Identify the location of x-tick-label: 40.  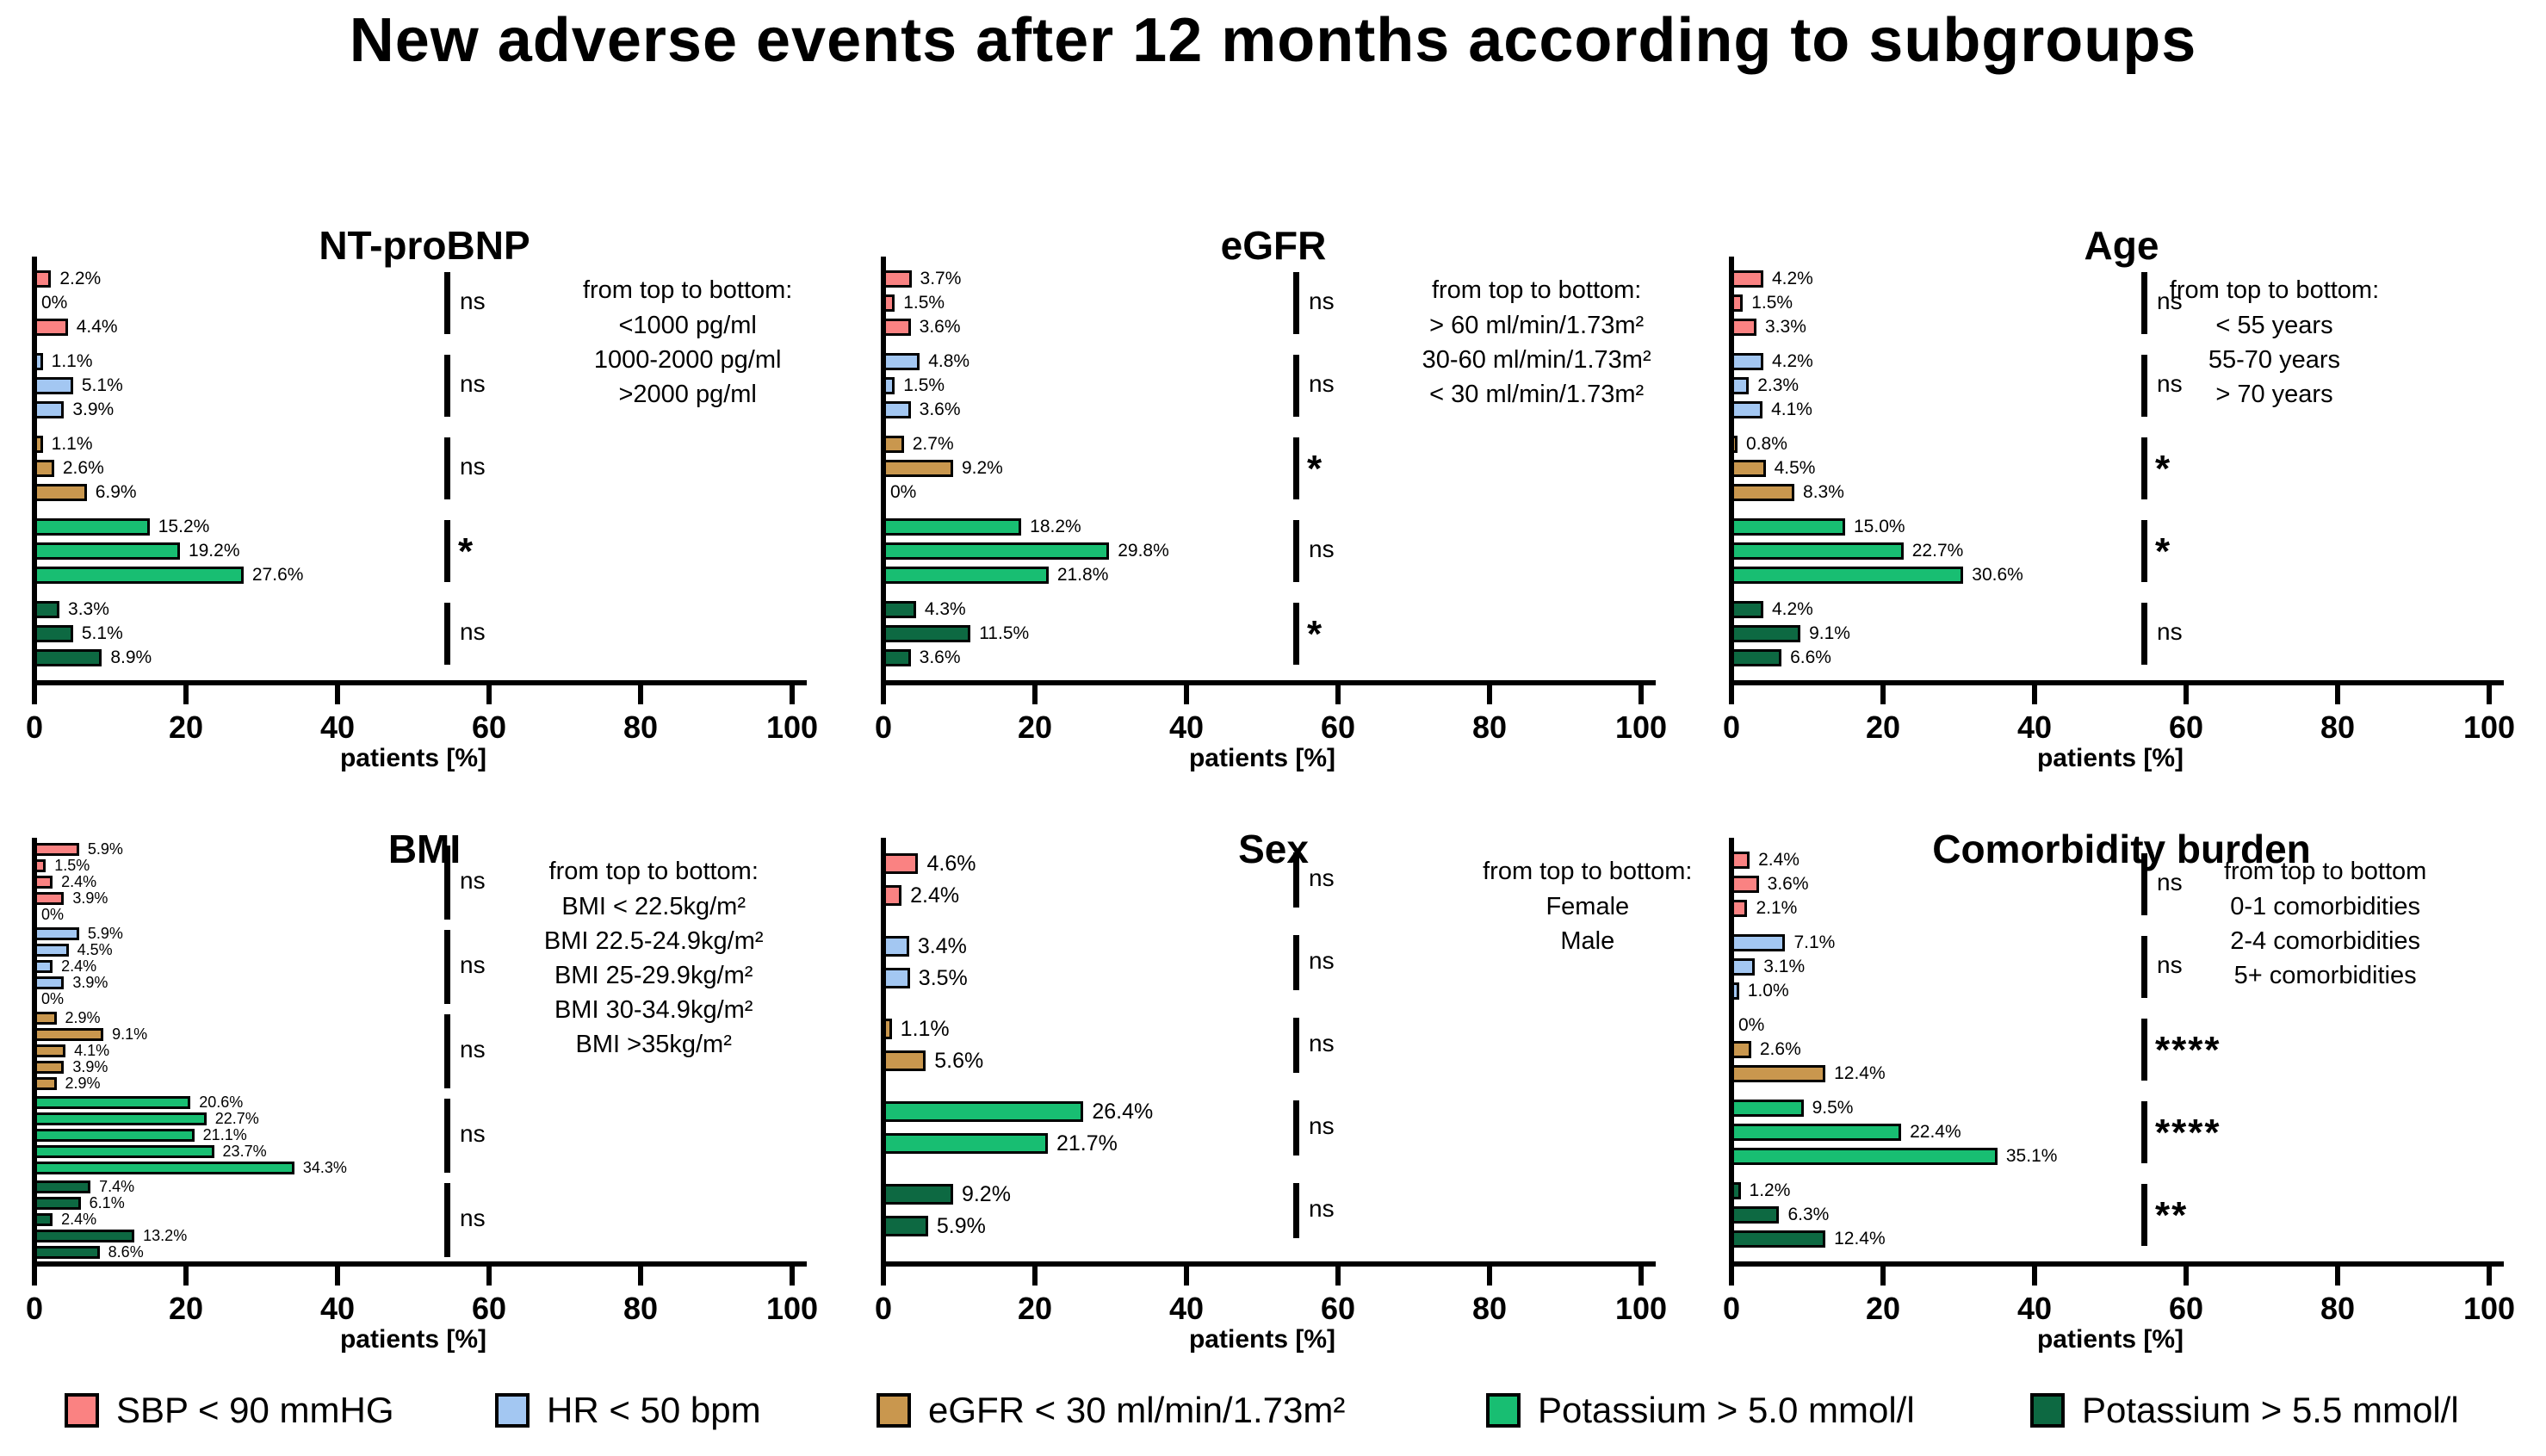
(338, 1309).